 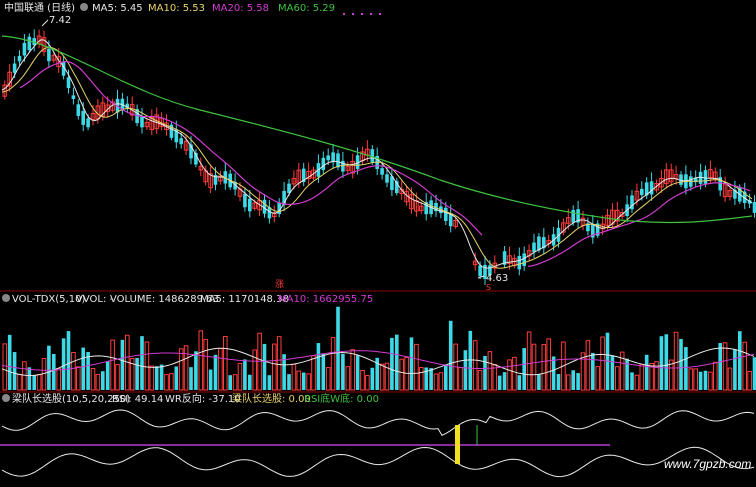 What do you see at coordinates (306, 8) in the screenshot?
I see `ma60-label: MA60: 5.29` at bounding box center [306, 8].